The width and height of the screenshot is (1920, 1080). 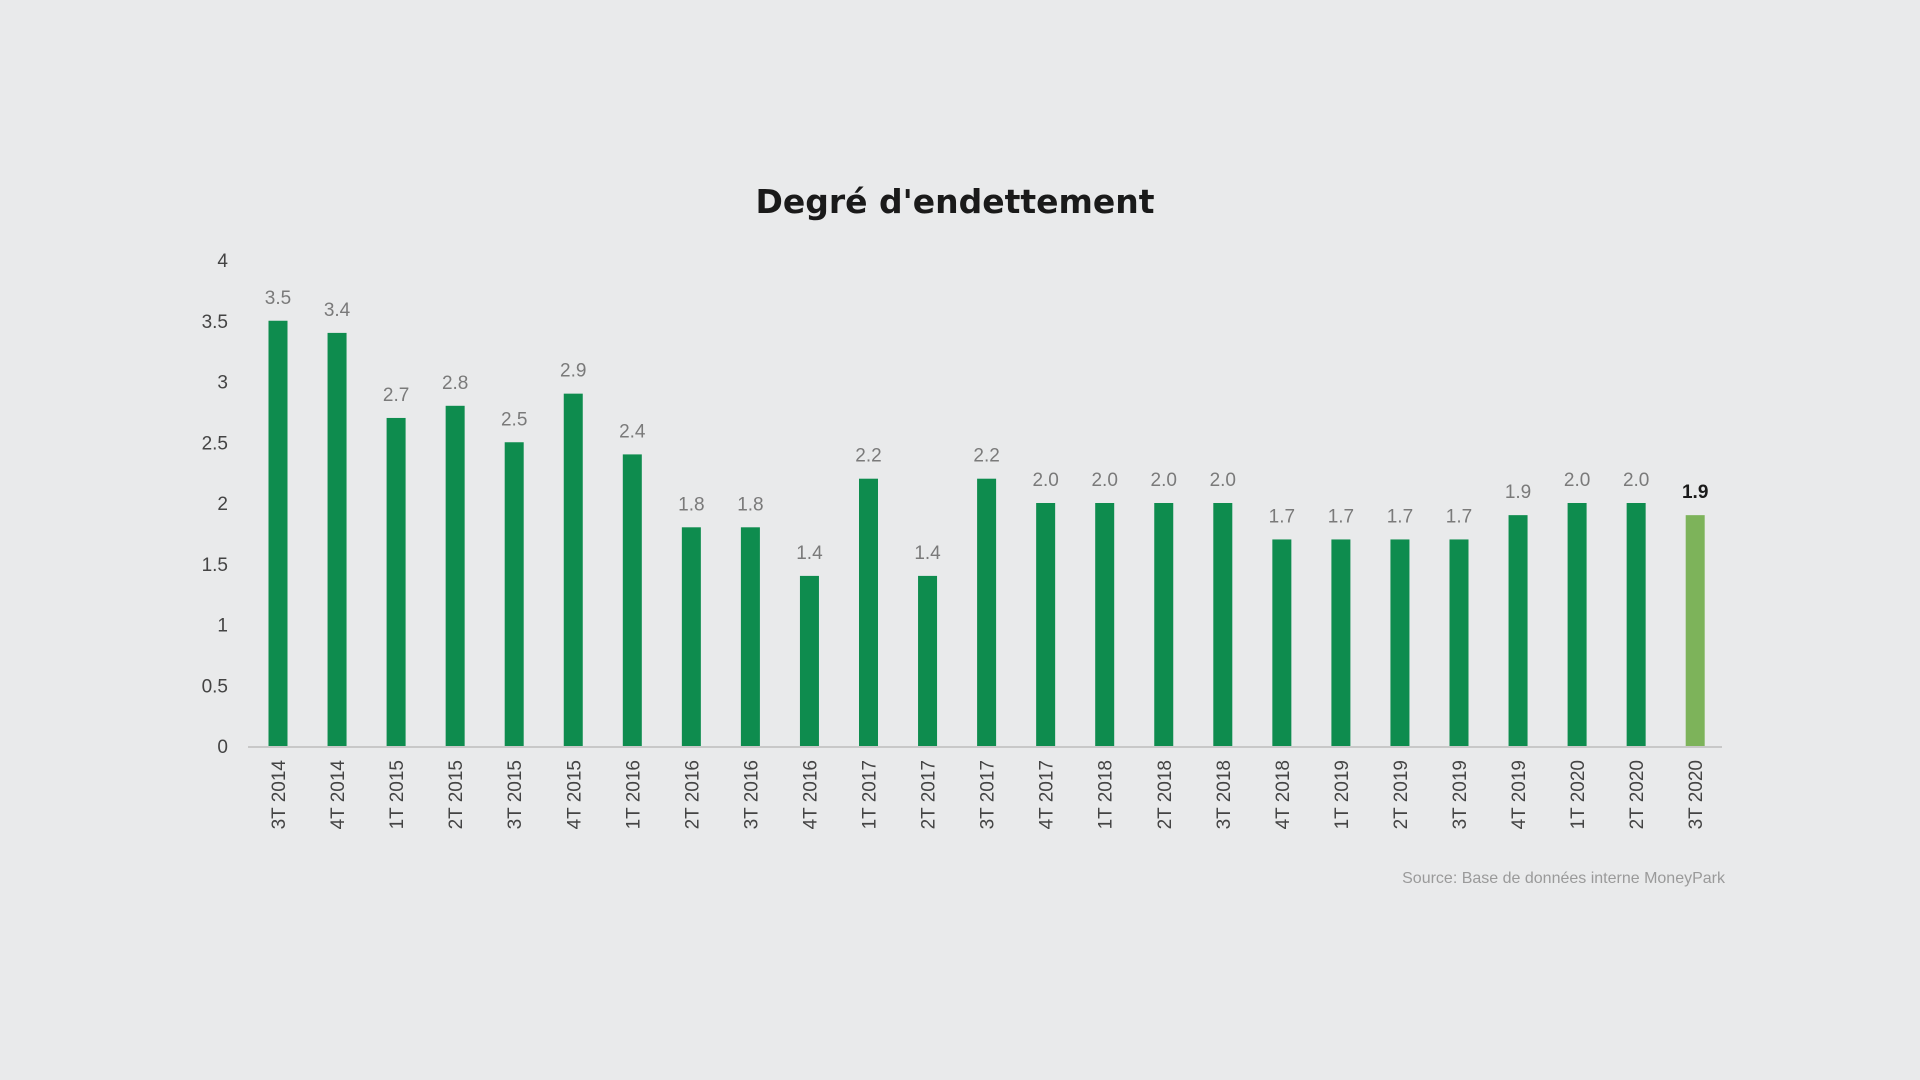 I want to click on x-tick-label: 2T 2017, so click(x=929, y=794).